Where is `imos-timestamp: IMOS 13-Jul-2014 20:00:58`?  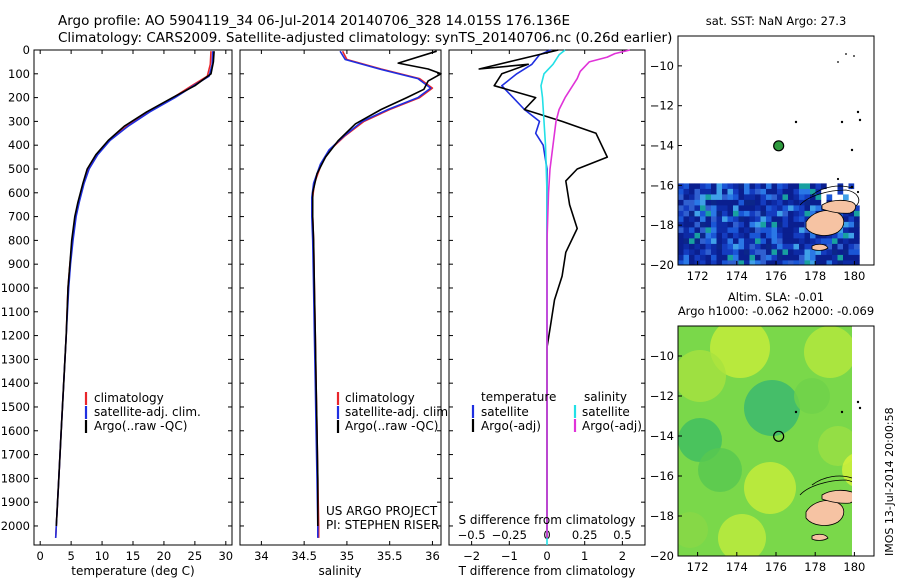
imos-timestamp: IMOS 13-Jul-2014 20:00:58 is located at coordinates (889, 481).